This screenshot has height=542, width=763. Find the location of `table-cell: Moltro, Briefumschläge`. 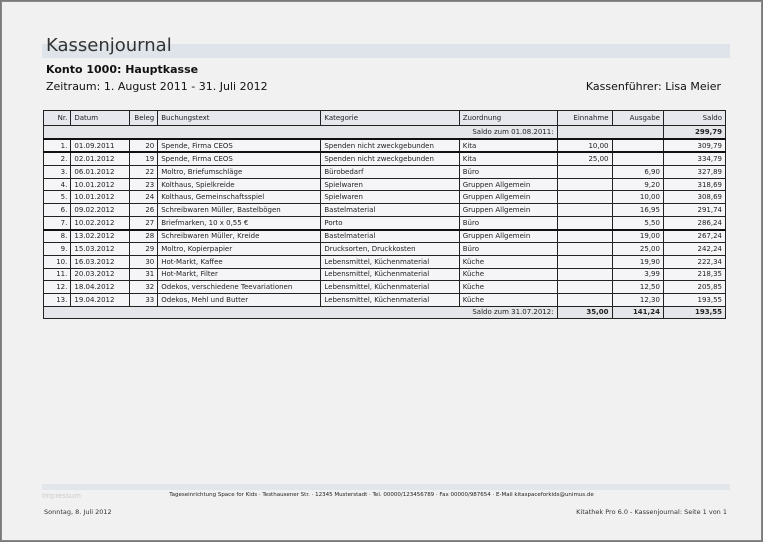

table-cell: Moltro, Briefumschläge is located at coordinates (239, 172).